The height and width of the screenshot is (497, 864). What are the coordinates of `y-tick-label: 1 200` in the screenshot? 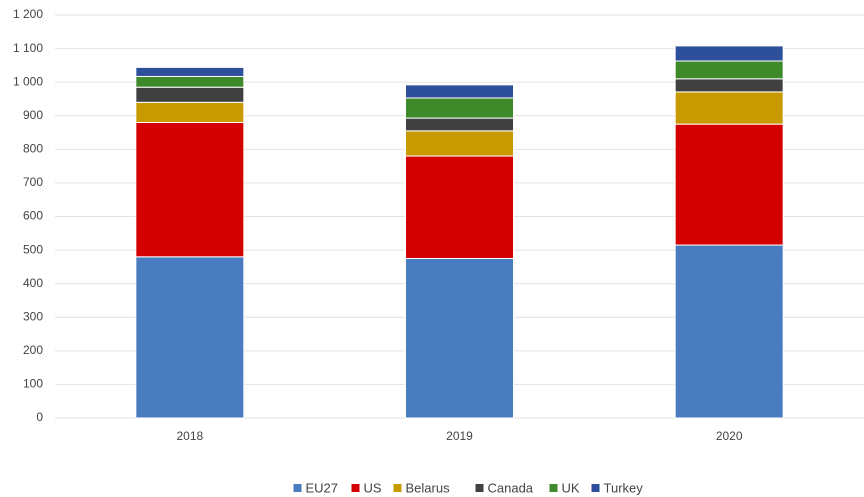 It's located at (28, 14).